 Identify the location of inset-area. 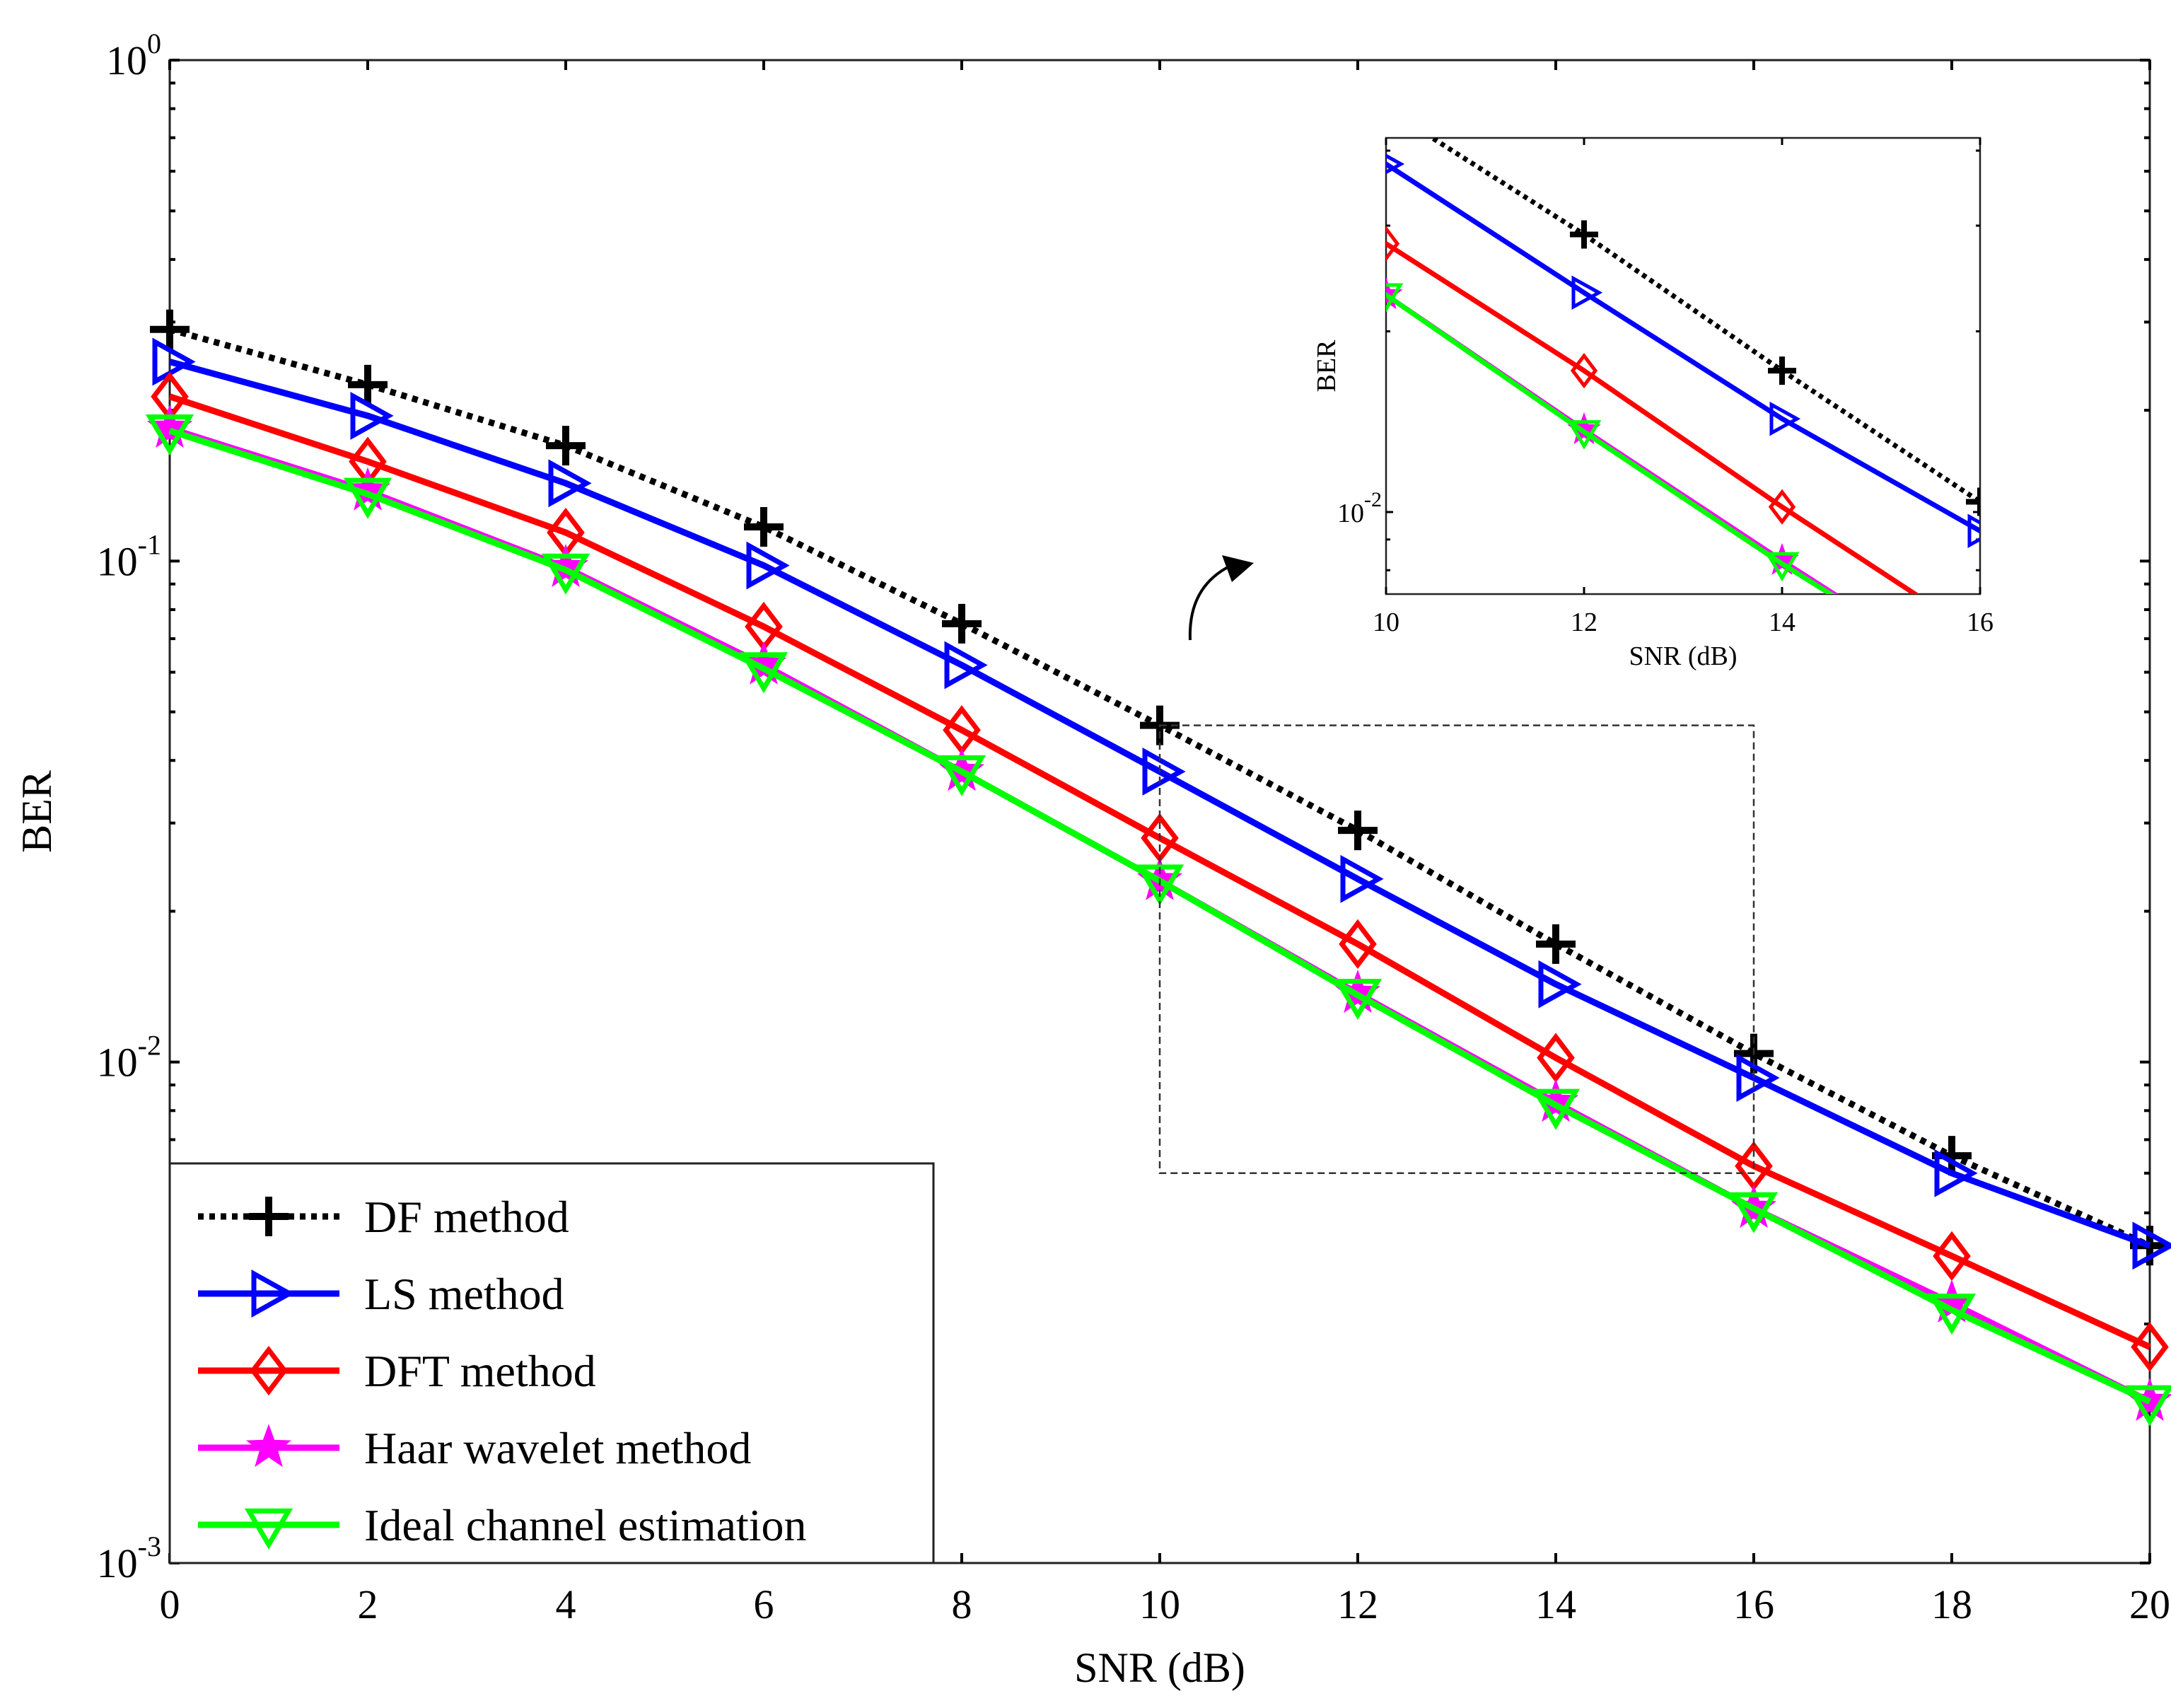
(1683, 366).